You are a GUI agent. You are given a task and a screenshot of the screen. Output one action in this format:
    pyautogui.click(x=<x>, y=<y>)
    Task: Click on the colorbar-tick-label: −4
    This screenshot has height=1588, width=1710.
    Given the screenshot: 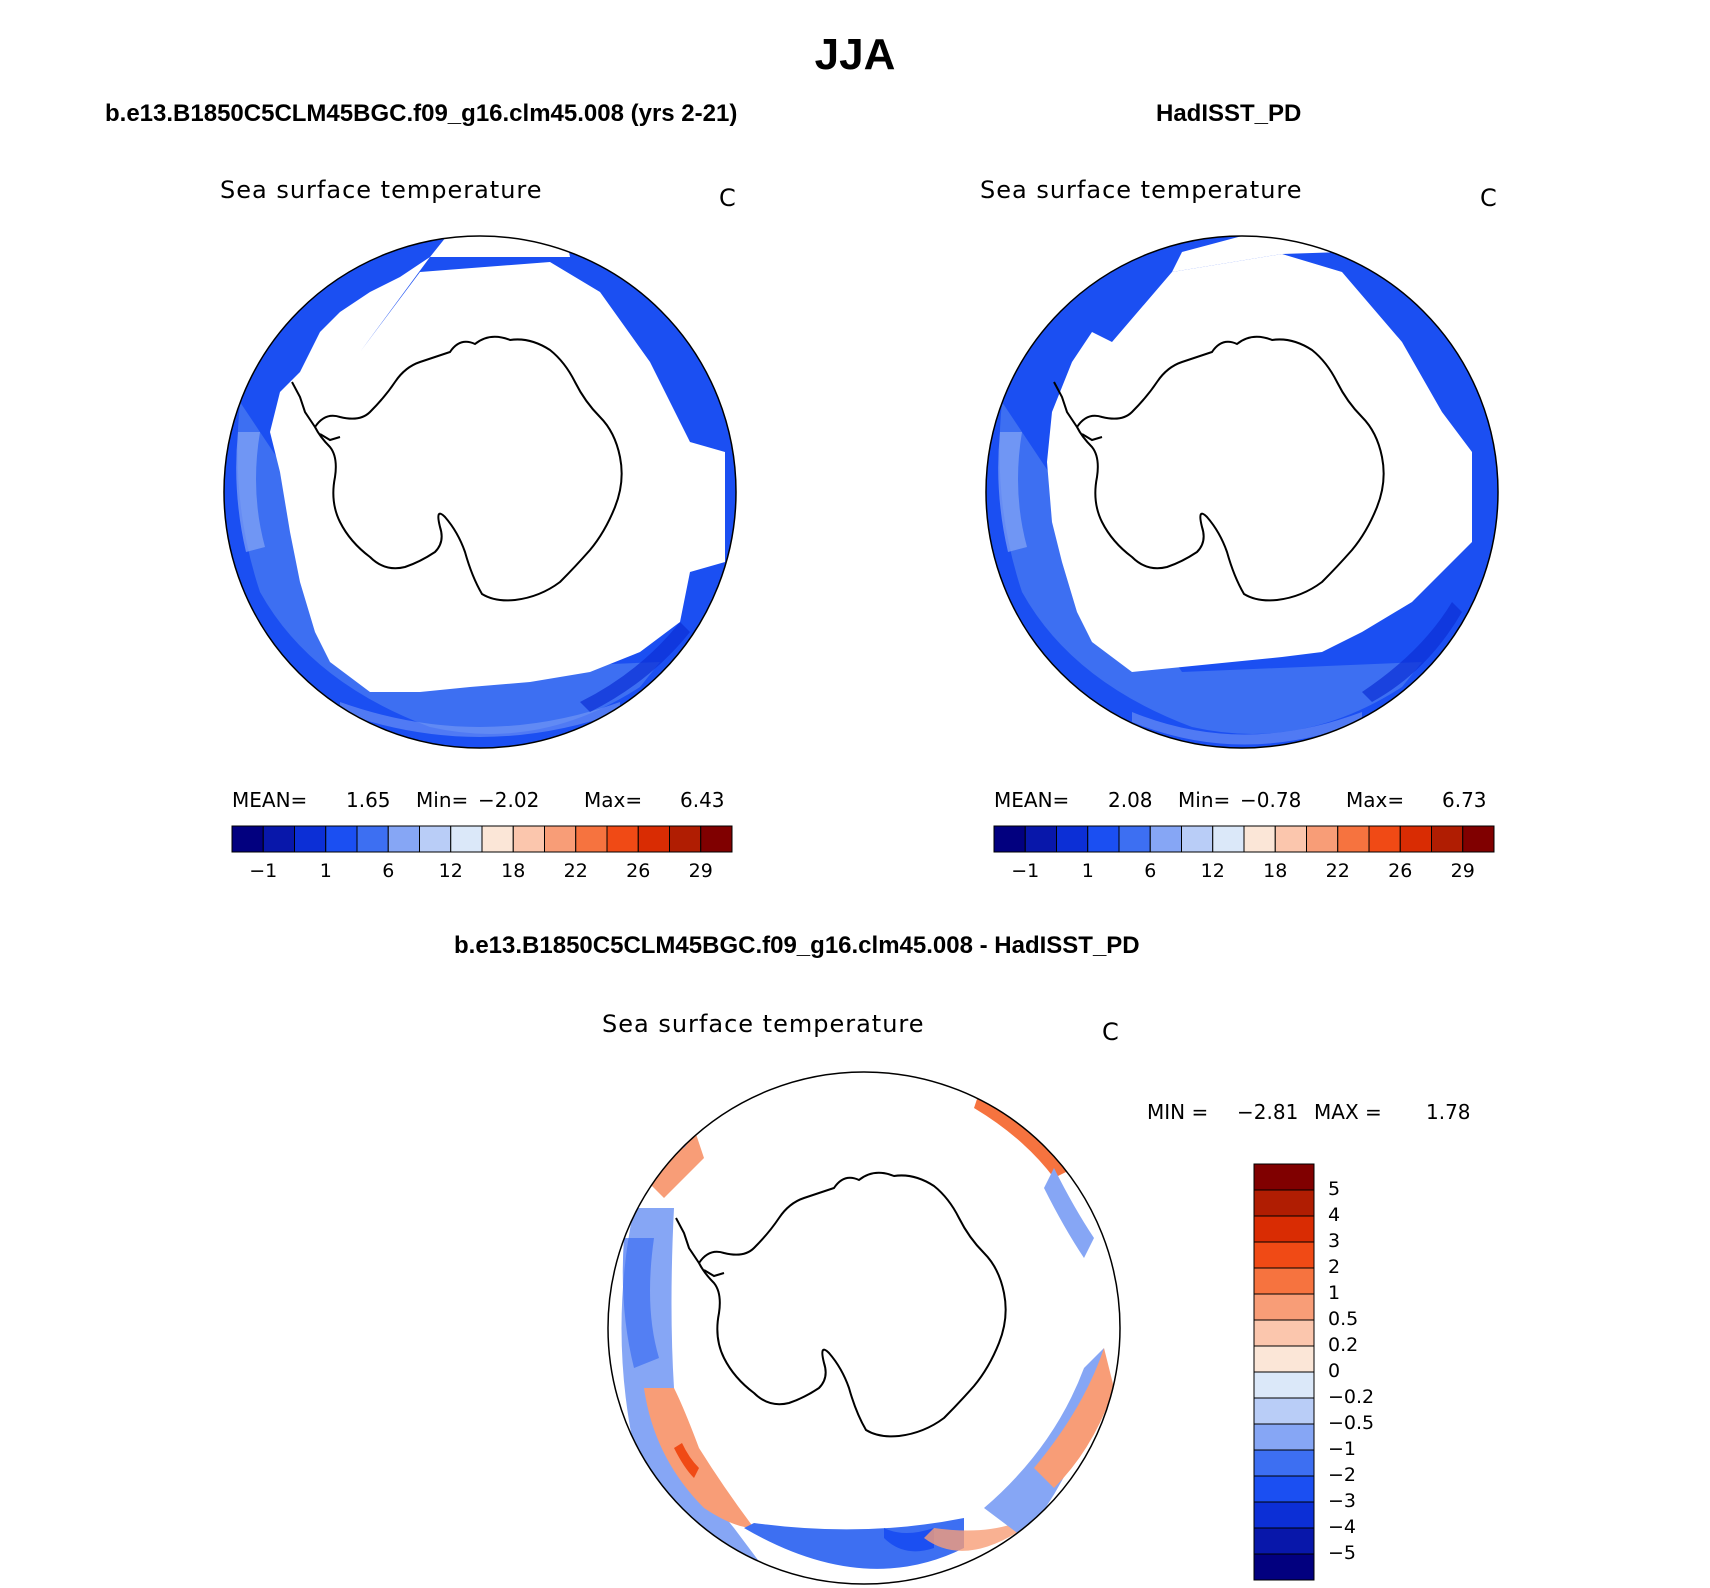 What is the action you would take?
    pyautogui.click(x=1342, y=1527)
    